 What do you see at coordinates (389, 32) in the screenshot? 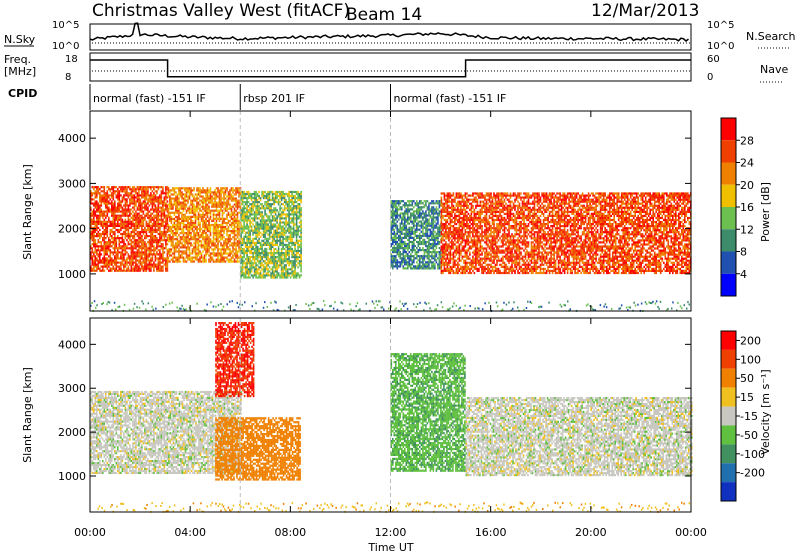
I see `nsky-series-line` at bounding box center [389, 32].